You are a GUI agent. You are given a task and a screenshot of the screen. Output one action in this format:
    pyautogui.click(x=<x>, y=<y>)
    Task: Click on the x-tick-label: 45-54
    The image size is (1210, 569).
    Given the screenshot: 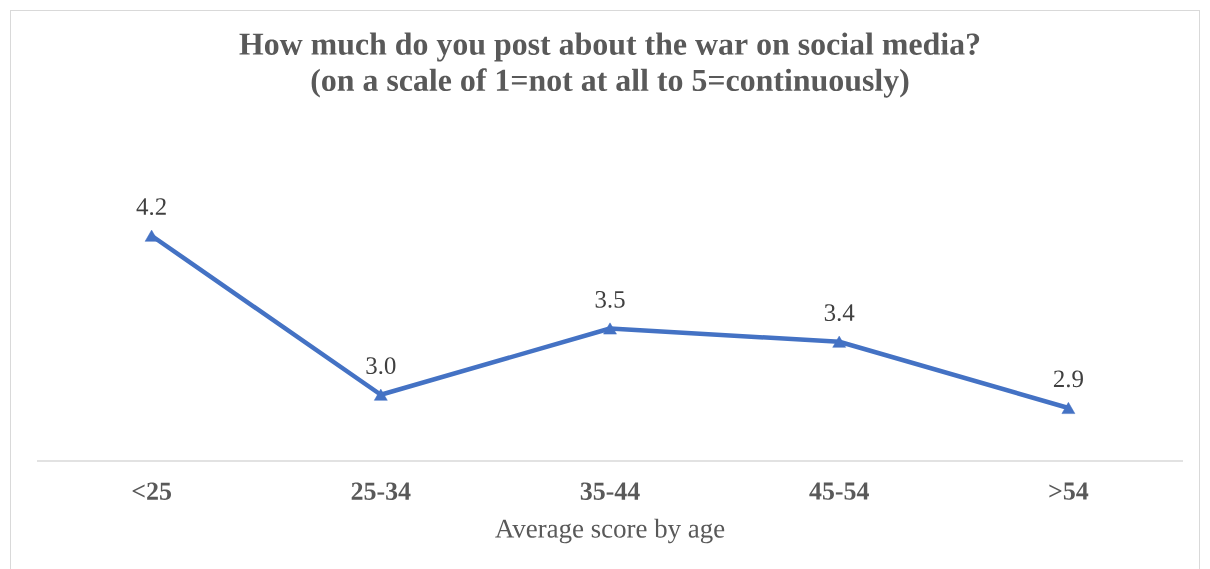 What is the action you would take?
    pyautogui.click(x=839, y=491)
    